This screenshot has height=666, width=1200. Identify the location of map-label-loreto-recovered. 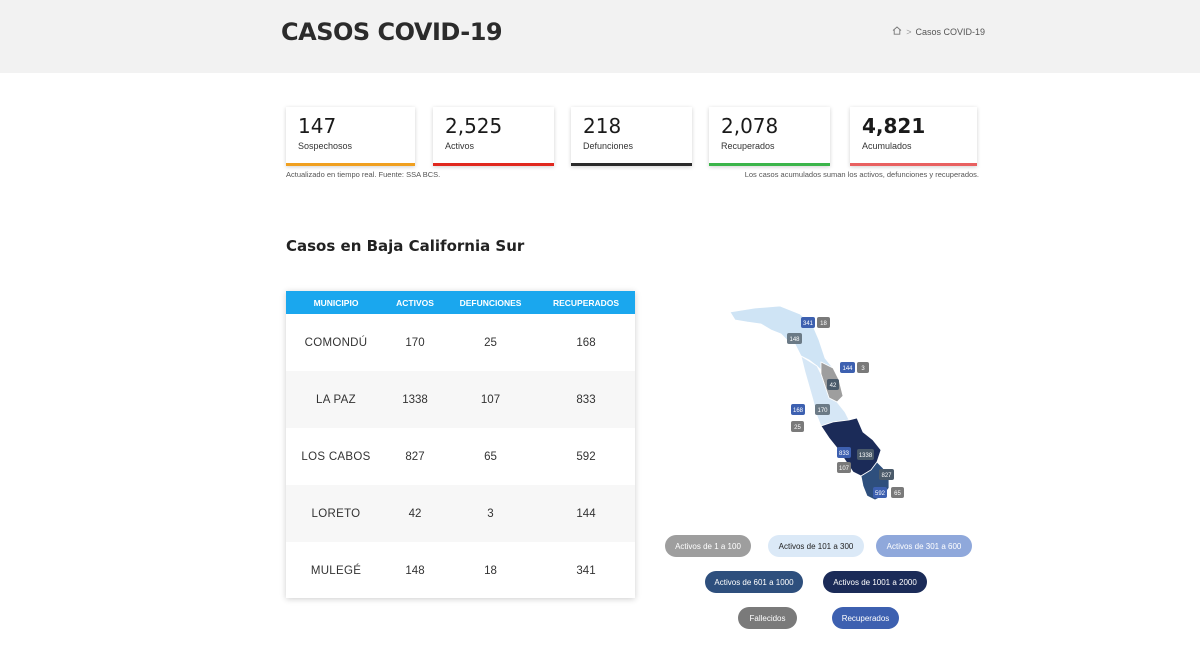
(847, 367).